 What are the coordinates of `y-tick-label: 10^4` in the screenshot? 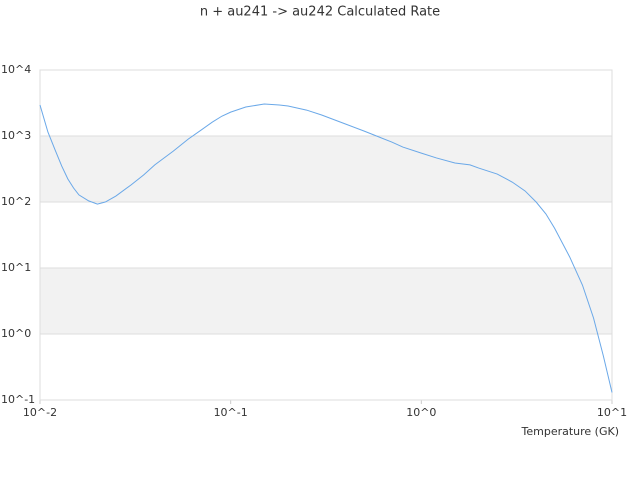 It's located at (16, 69).